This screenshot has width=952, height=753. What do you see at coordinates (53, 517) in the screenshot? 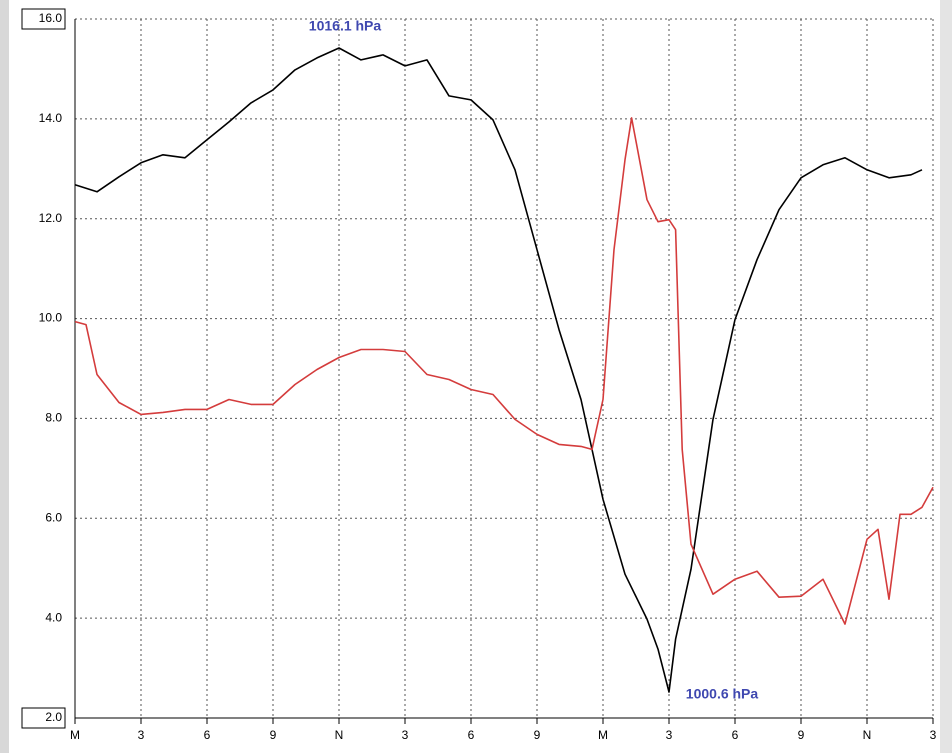
I see `y-tick-label: 6.0` at bounding box center [53, 517].